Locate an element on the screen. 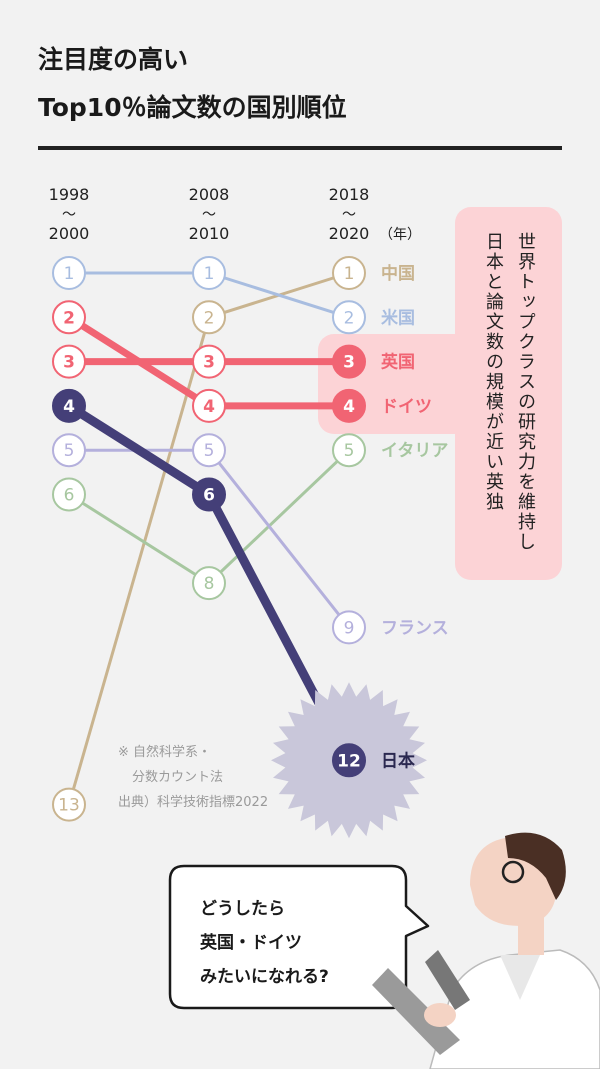 The width and height of the screenshot is (600, 1069). rank-node-label: 13 is located at coordinates (69, 806).